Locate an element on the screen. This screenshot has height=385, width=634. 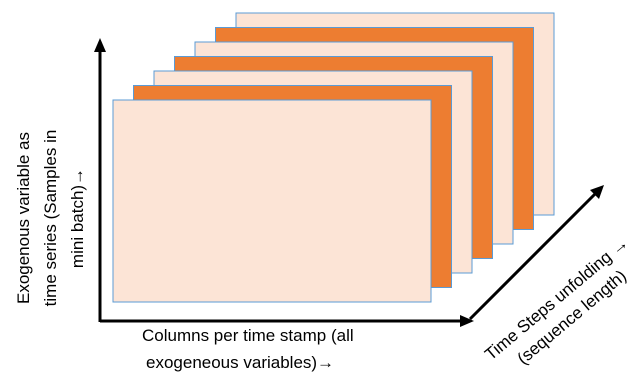
right-arrow-icon is located at coordinates (467, 321).